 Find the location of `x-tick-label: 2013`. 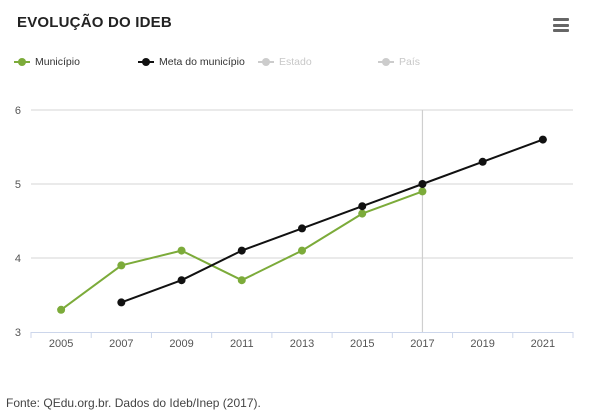

x-tick-label: 2013 is located at coordinates (302, 344).